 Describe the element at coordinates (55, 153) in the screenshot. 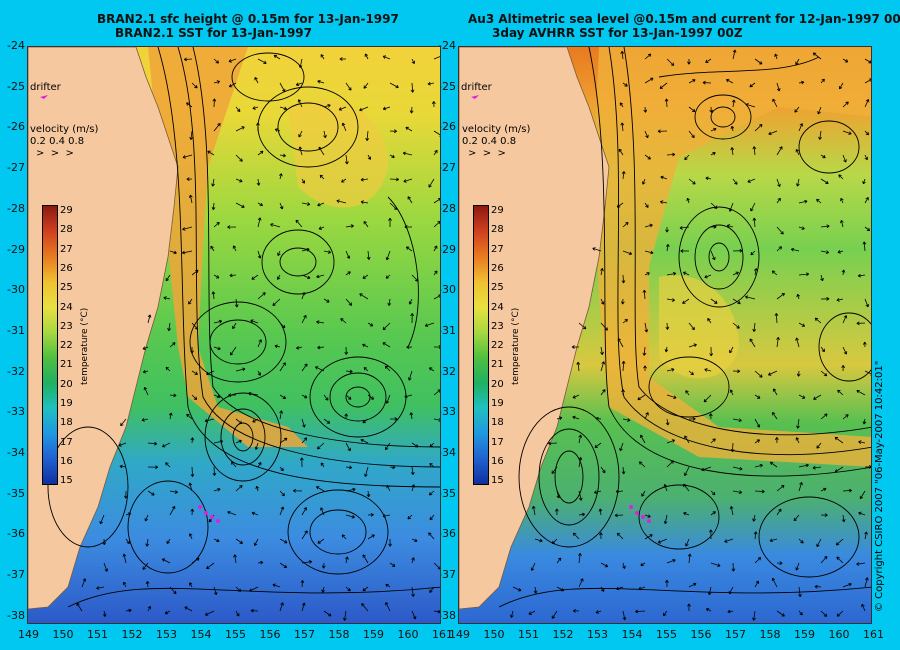

I see `velocity-legend-left-arrows: > > >` at that location.